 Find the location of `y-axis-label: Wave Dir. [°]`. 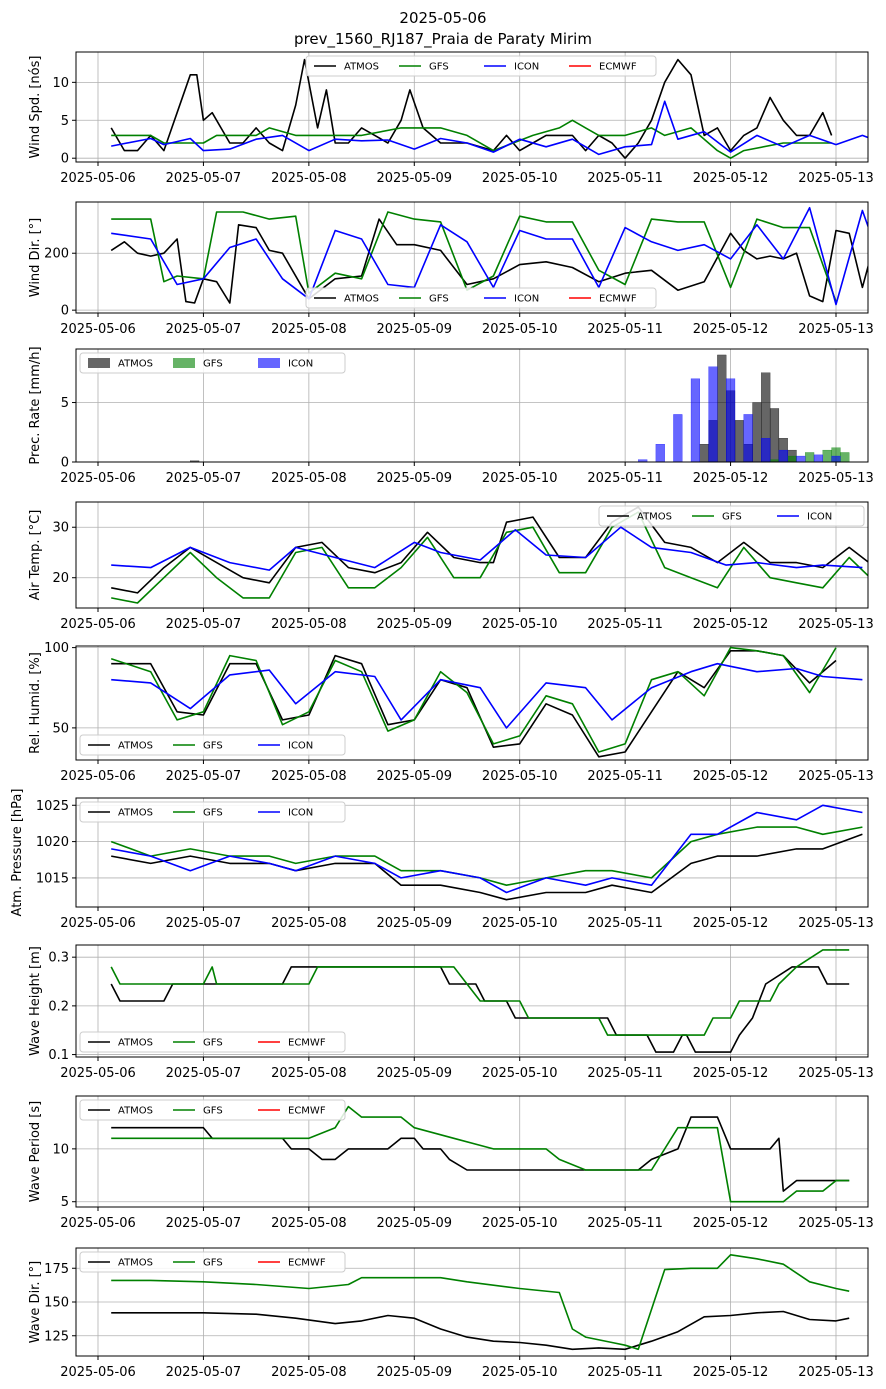

y-axis-label: Wave Dir. [°] is located at coordinates (35, 1302).